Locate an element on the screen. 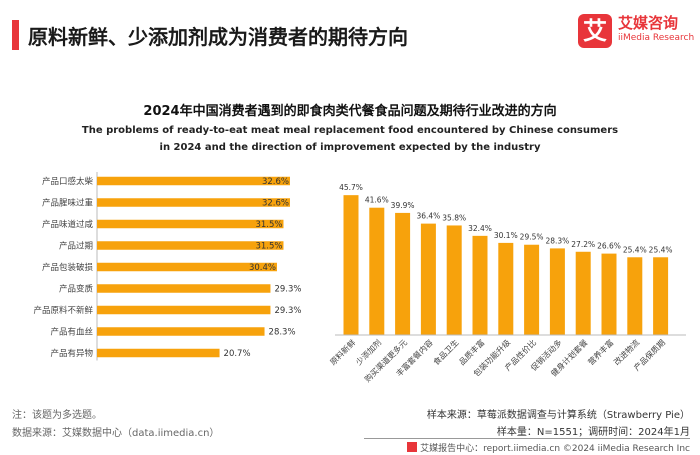 The width and height of the screenshot is (700, 455). right-value-label: 35.8% is located at coordinates (454, 217).